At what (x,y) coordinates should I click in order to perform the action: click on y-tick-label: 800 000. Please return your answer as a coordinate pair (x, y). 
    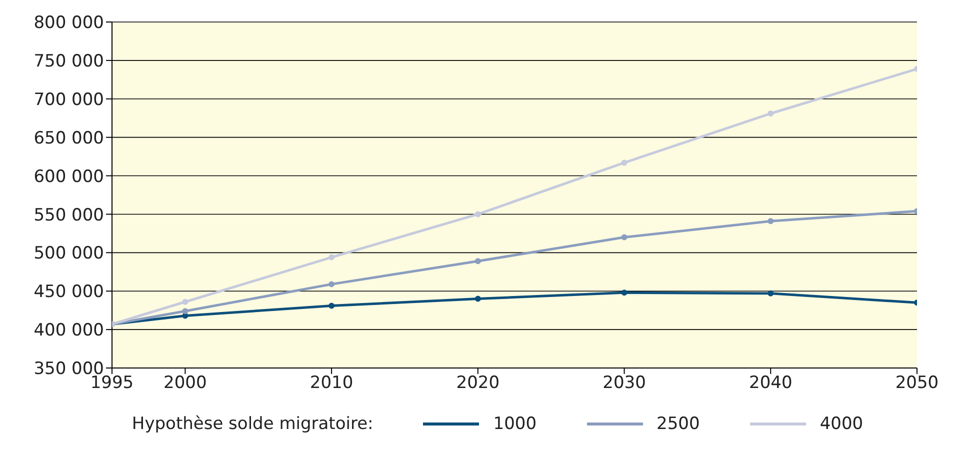
    Looking at the image, I should click on (69, 23).